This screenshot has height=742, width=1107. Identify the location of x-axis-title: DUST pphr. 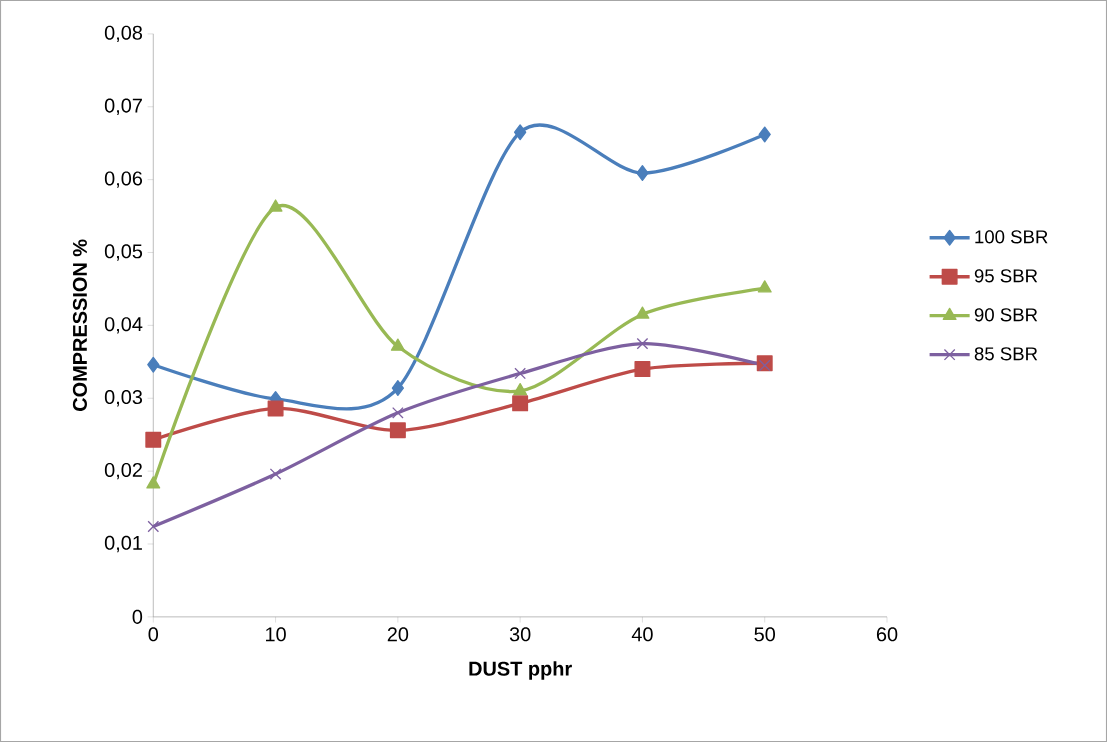
(520, 670).